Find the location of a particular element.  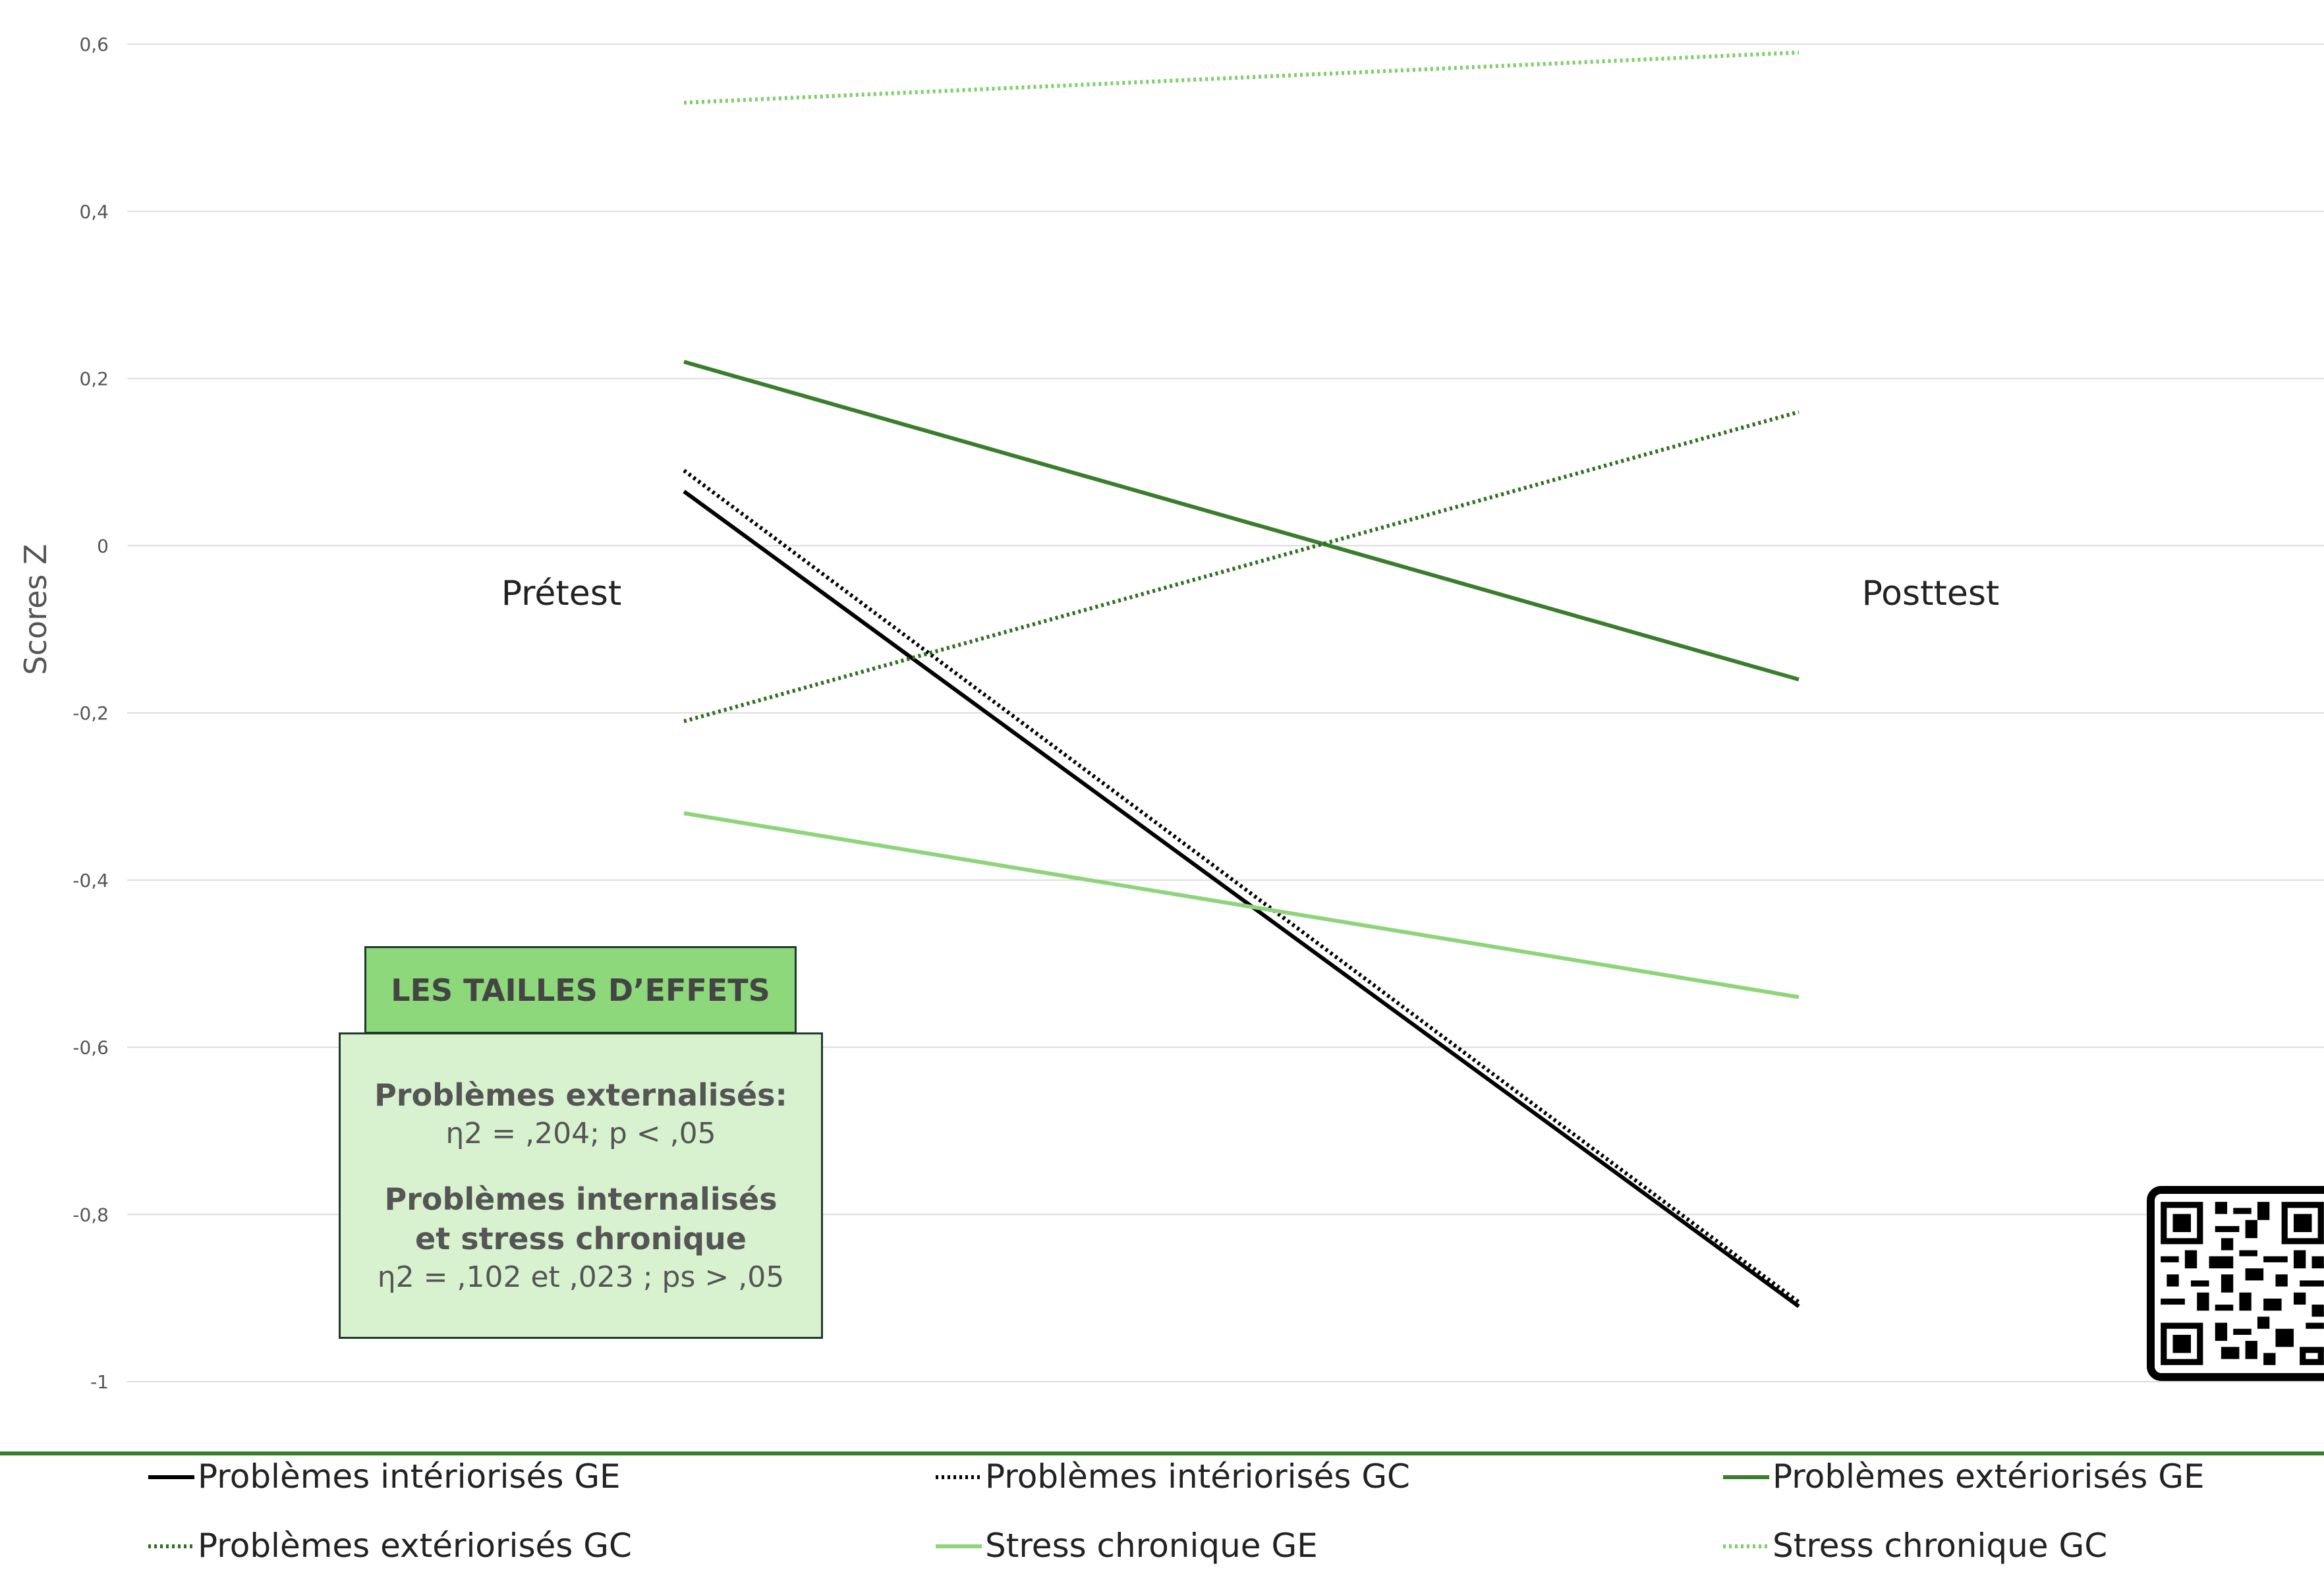

effect-stat-externalized: η2 = ,204; p < ,05 is located at coordinates (581, 1133).